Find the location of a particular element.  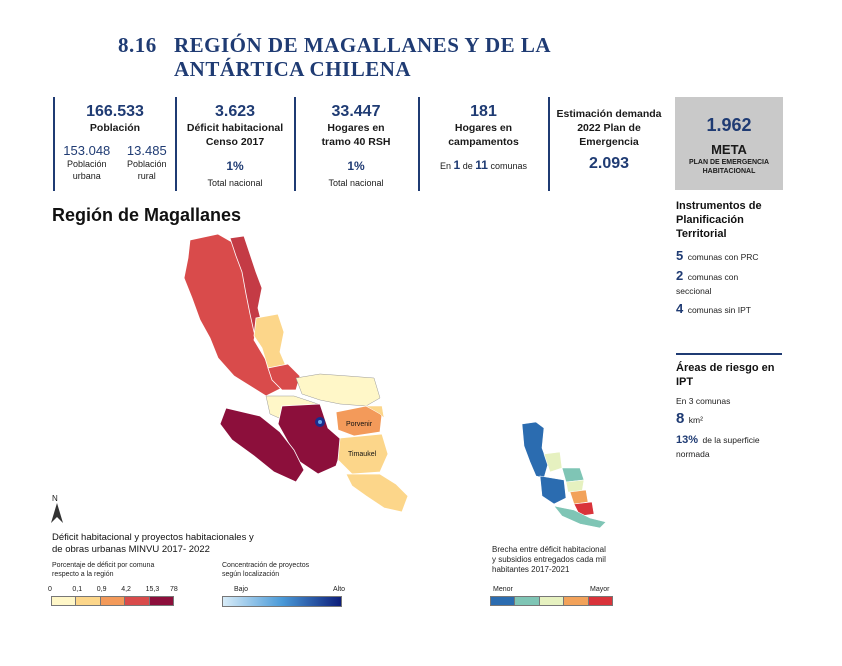

camps-note: En 1 de 11 comunas is located at coordinates (483, 165).